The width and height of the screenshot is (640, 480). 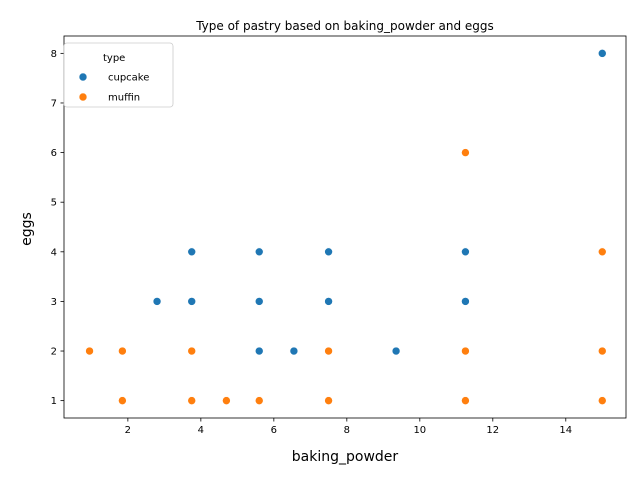 I want to click on y-tick-label: 3, so click(x=54, y=302).